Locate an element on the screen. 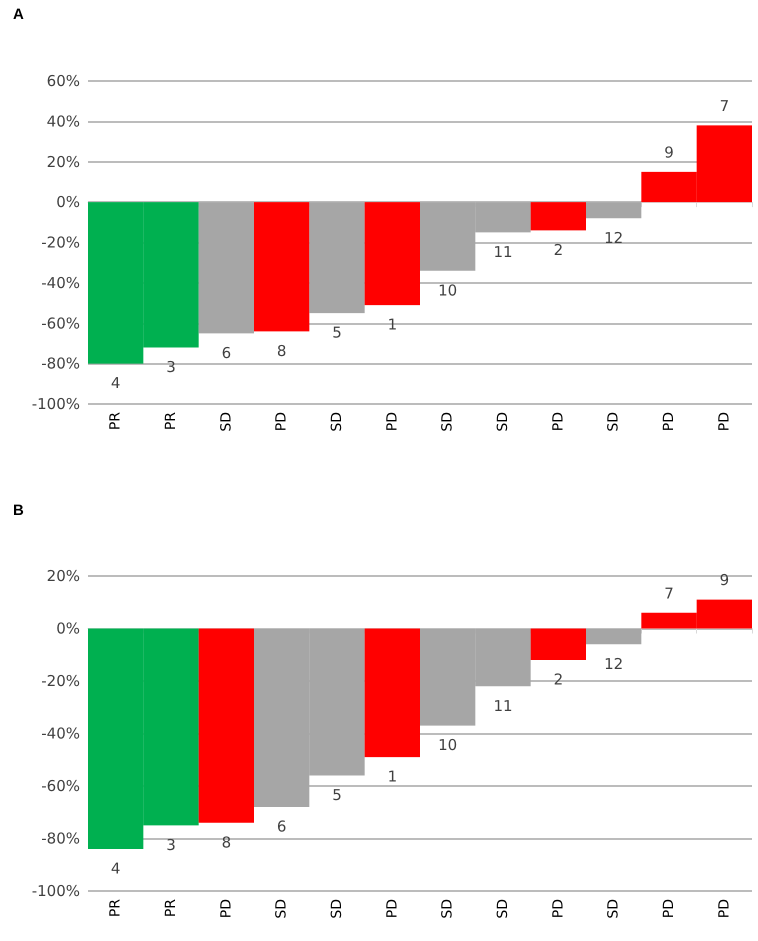 The width and height of the screenshot is (758, 941). y-tick-label: 40% is located at coordinates (63, 121).